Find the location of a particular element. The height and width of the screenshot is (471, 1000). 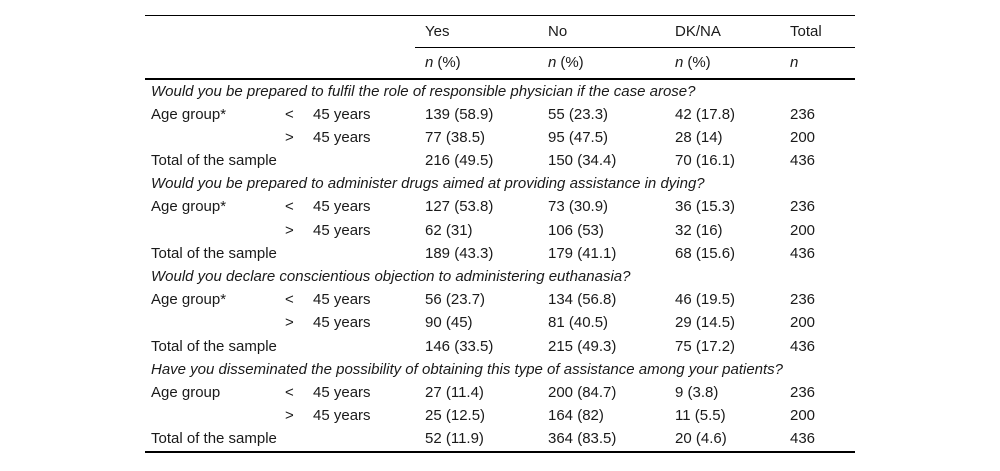

cell-yes: 27 (11.4) is located at coordinates (454, 392).